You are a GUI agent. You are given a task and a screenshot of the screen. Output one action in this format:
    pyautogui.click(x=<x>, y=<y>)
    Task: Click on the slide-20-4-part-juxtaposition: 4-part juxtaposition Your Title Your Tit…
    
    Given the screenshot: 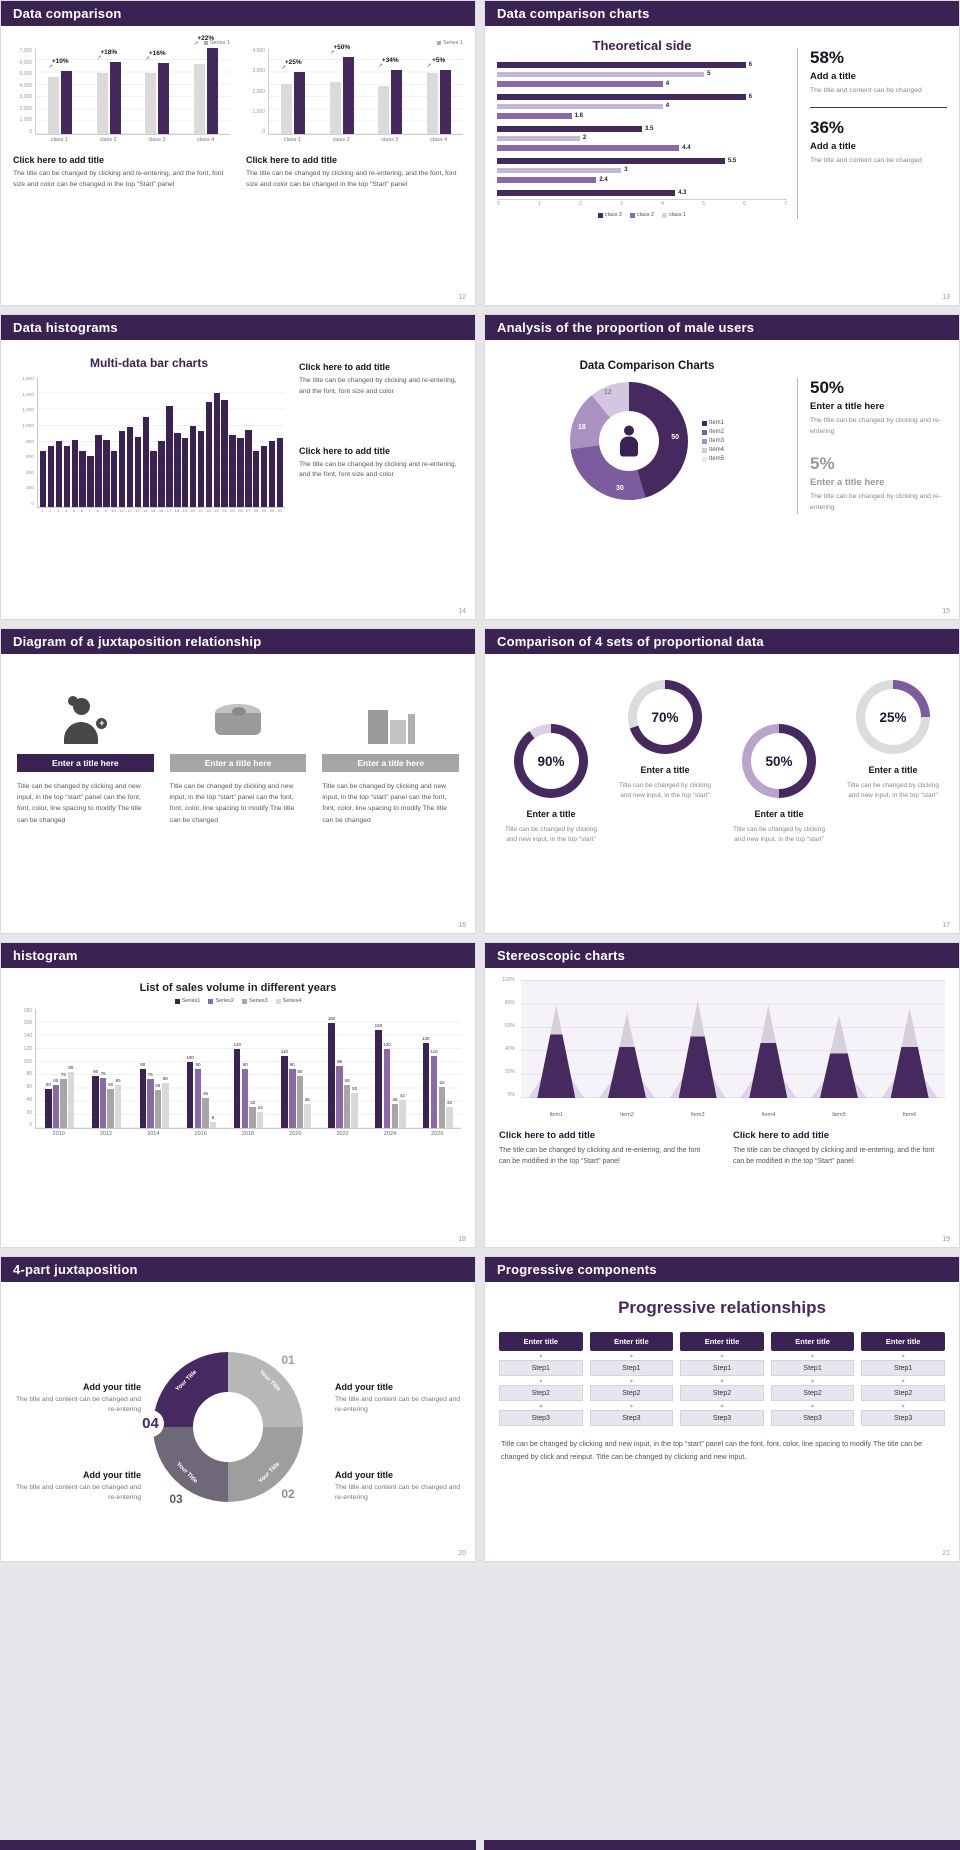 What is the action you would take?
    pyautogui.click(x=238, y=1409)
    